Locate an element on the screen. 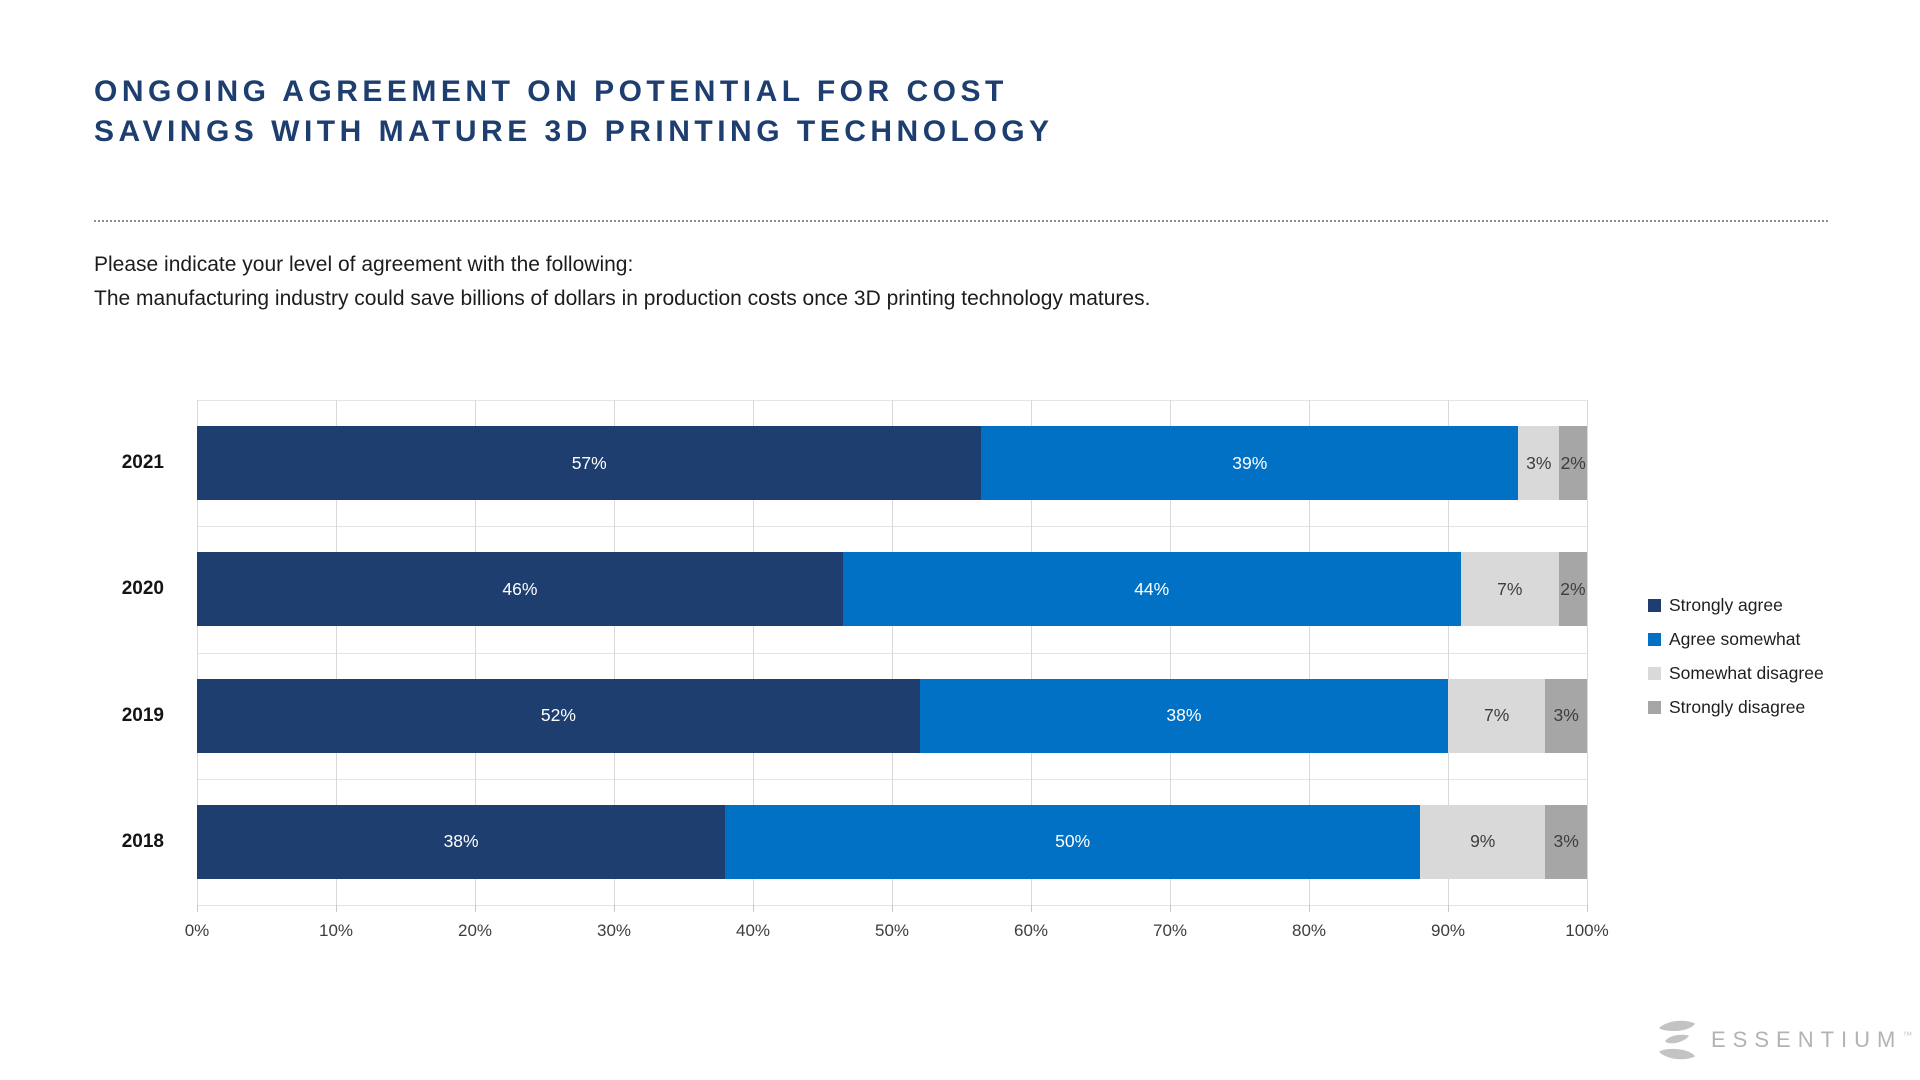  bar-value-label: 52% is located at coordinates (558, 715).